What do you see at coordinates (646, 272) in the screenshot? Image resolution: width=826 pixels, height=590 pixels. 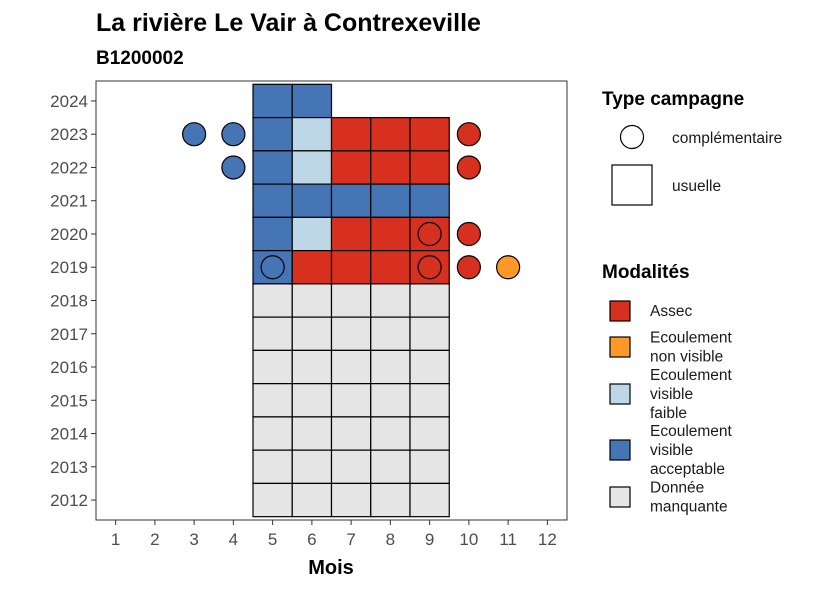 I see `legend-modalites-title: Modalités` at bounding box center [646, 272].